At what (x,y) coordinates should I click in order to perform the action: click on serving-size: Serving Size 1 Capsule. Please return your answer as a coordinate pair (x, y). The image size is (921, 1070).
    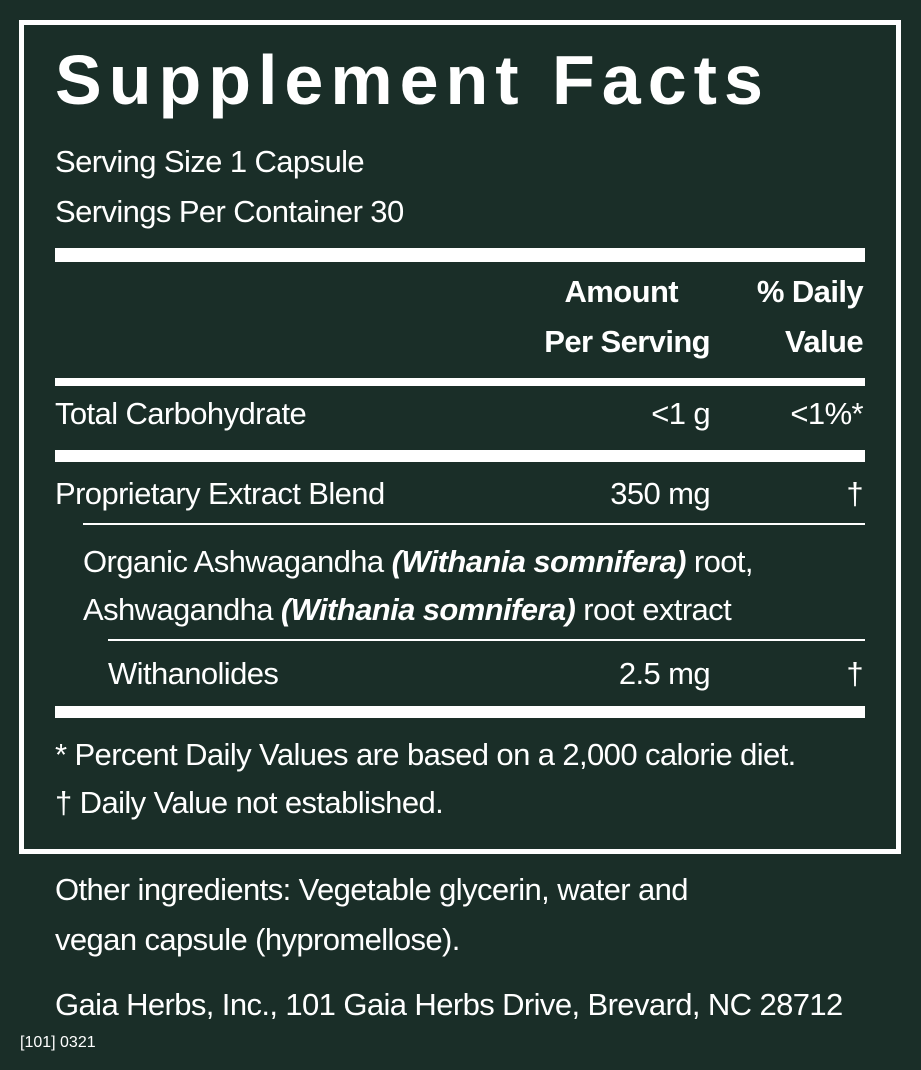
    Looking at the image, I should click on (210, 161).